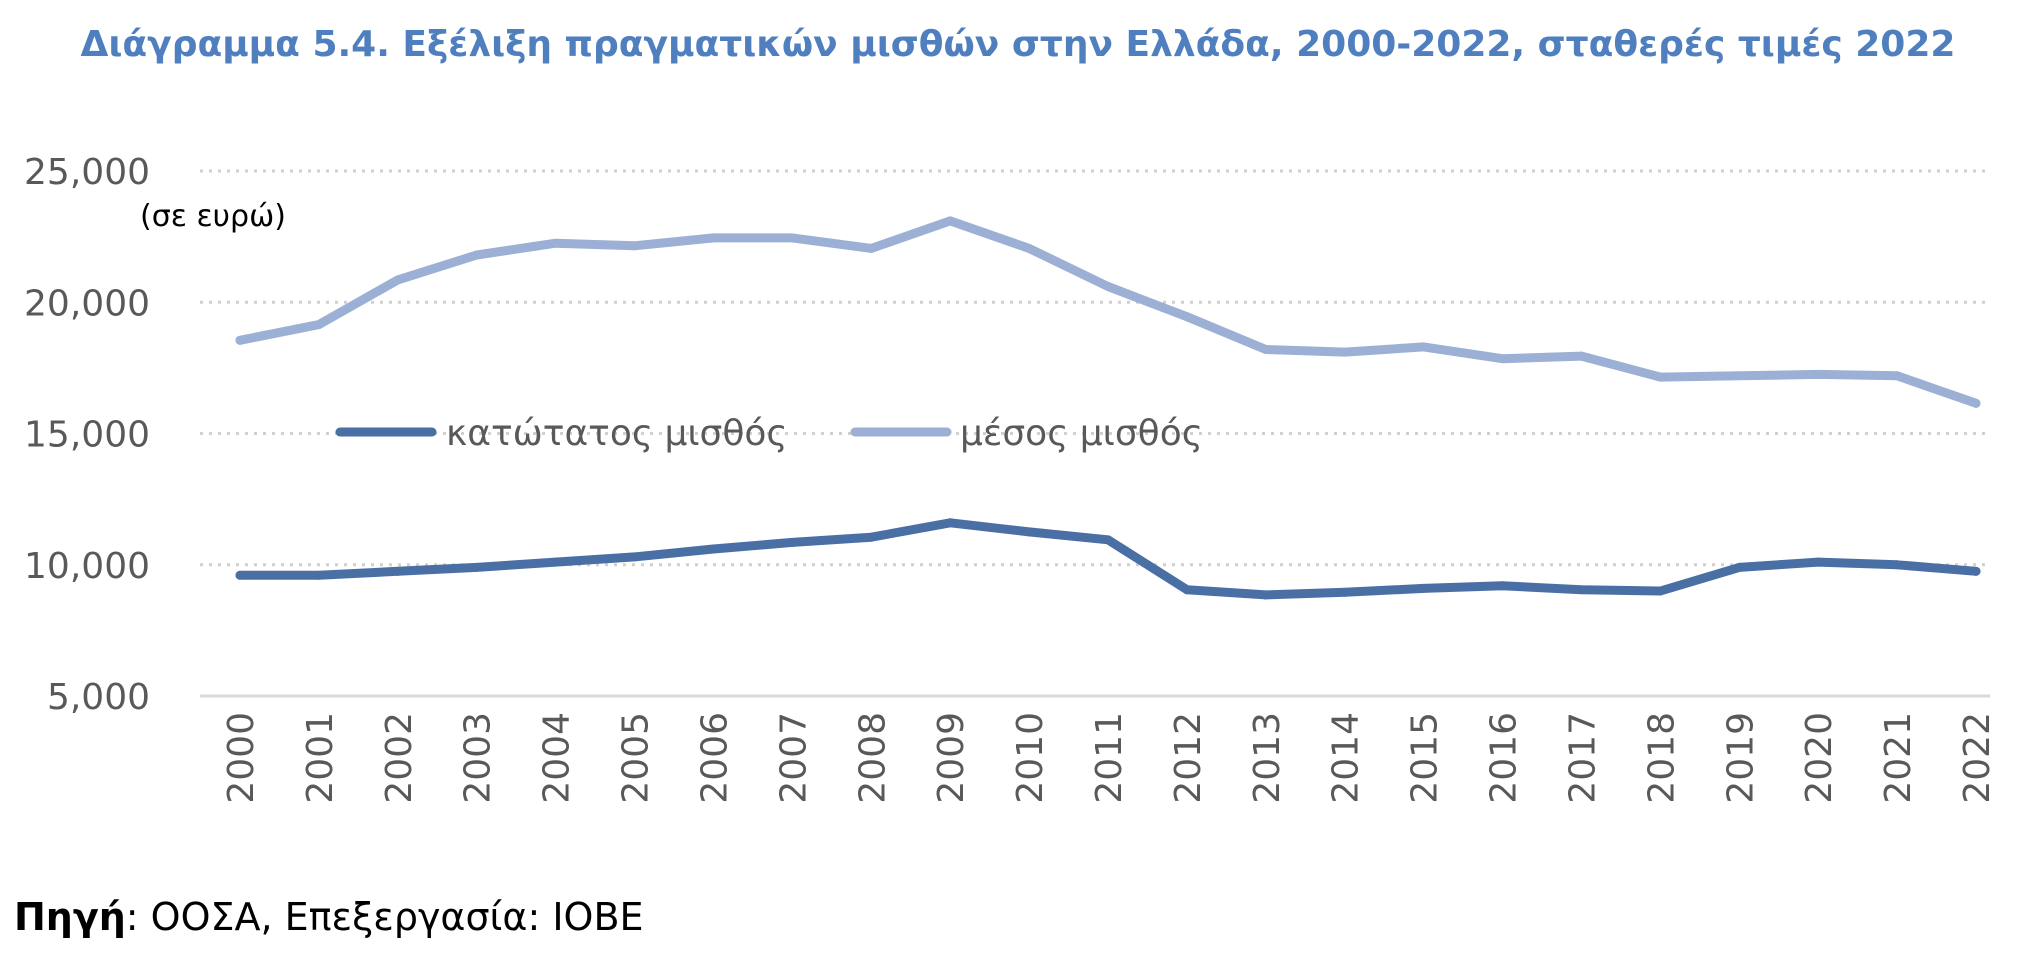 The width and height of the screenshot is (2036, 962). I want to click on x-tick-label: 2006, so click(714, 758).